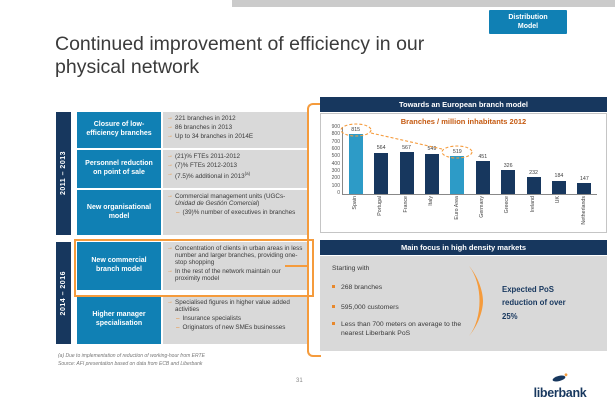 Image resolution: width=615 pixels, height=409 pixels. What do you see at coordinates (365, 307) in the screenshot?
I see `list-item: 595,000 customers` at bounding box center [365, 307].